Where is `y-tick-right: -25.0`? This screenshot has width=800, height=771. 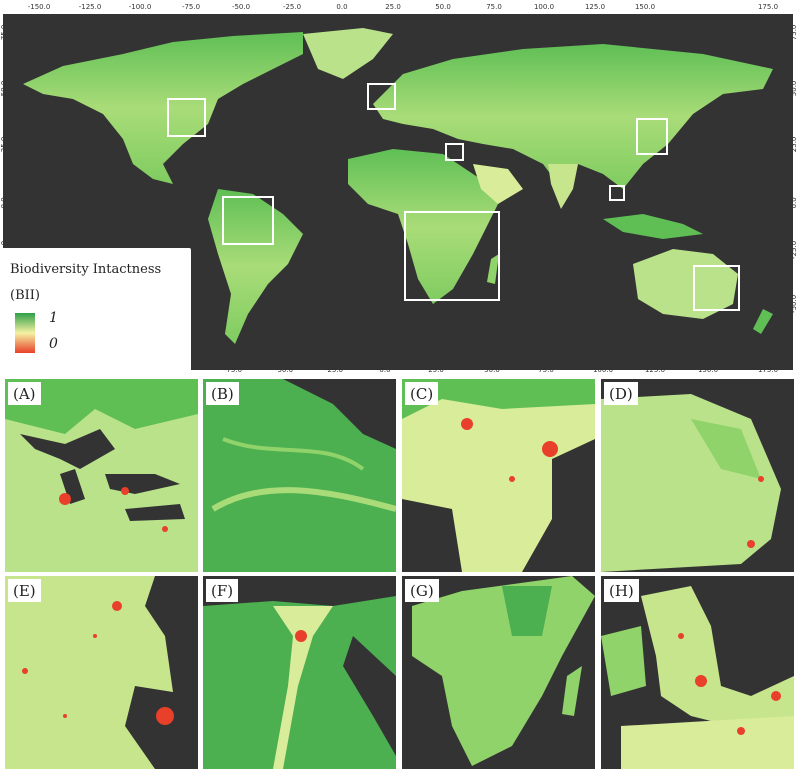 y-tick-right: -25.0 is located at coordinates (794, 249).